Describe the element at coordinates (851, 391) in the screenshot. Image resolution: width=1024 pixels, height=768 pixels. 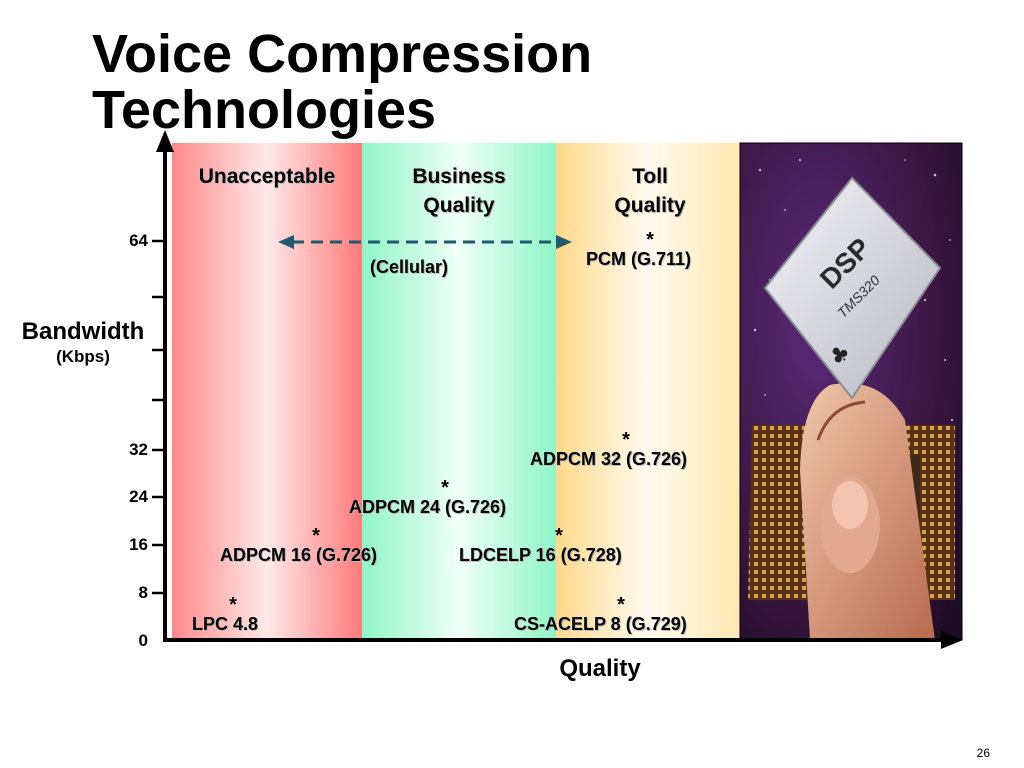
I see `dsp-chip-image: DSP TMS320 ♣` at that location.